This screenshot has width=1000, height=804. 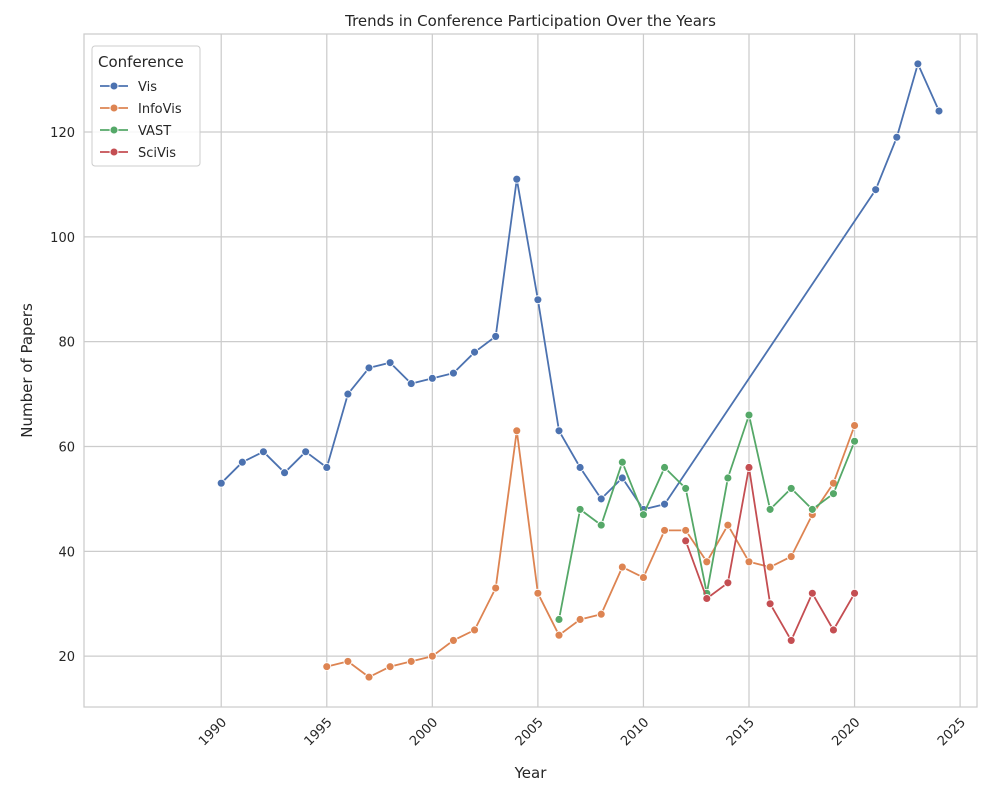 What do you see at coordinates (62, 238) in the screenshot?
I see `y-tick-label: 100` at bounding box center [62, 238].